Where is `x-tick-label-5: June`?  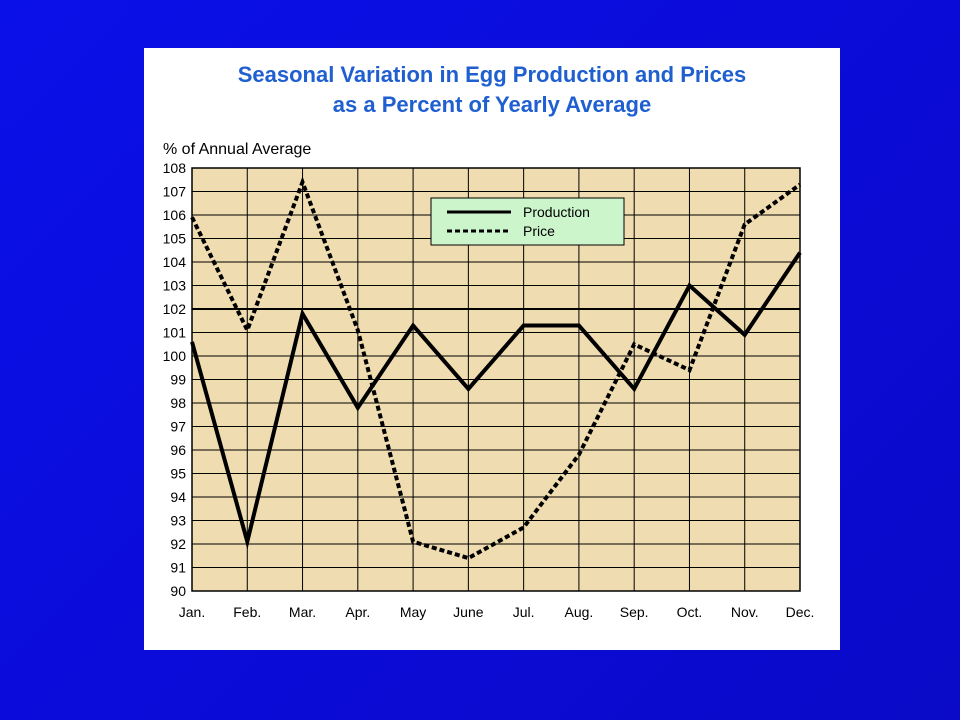 x-tick-label-5: June is located at coordinates (468, 612).